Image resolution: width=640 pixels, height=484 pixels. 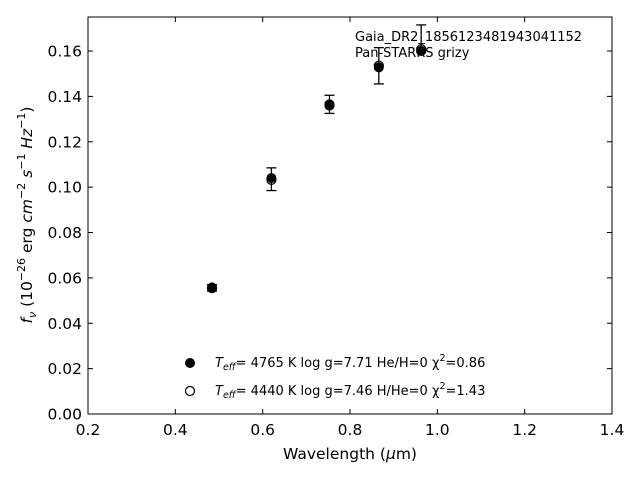 I want to click on legend-marker-open, so click(x=190, y=391).